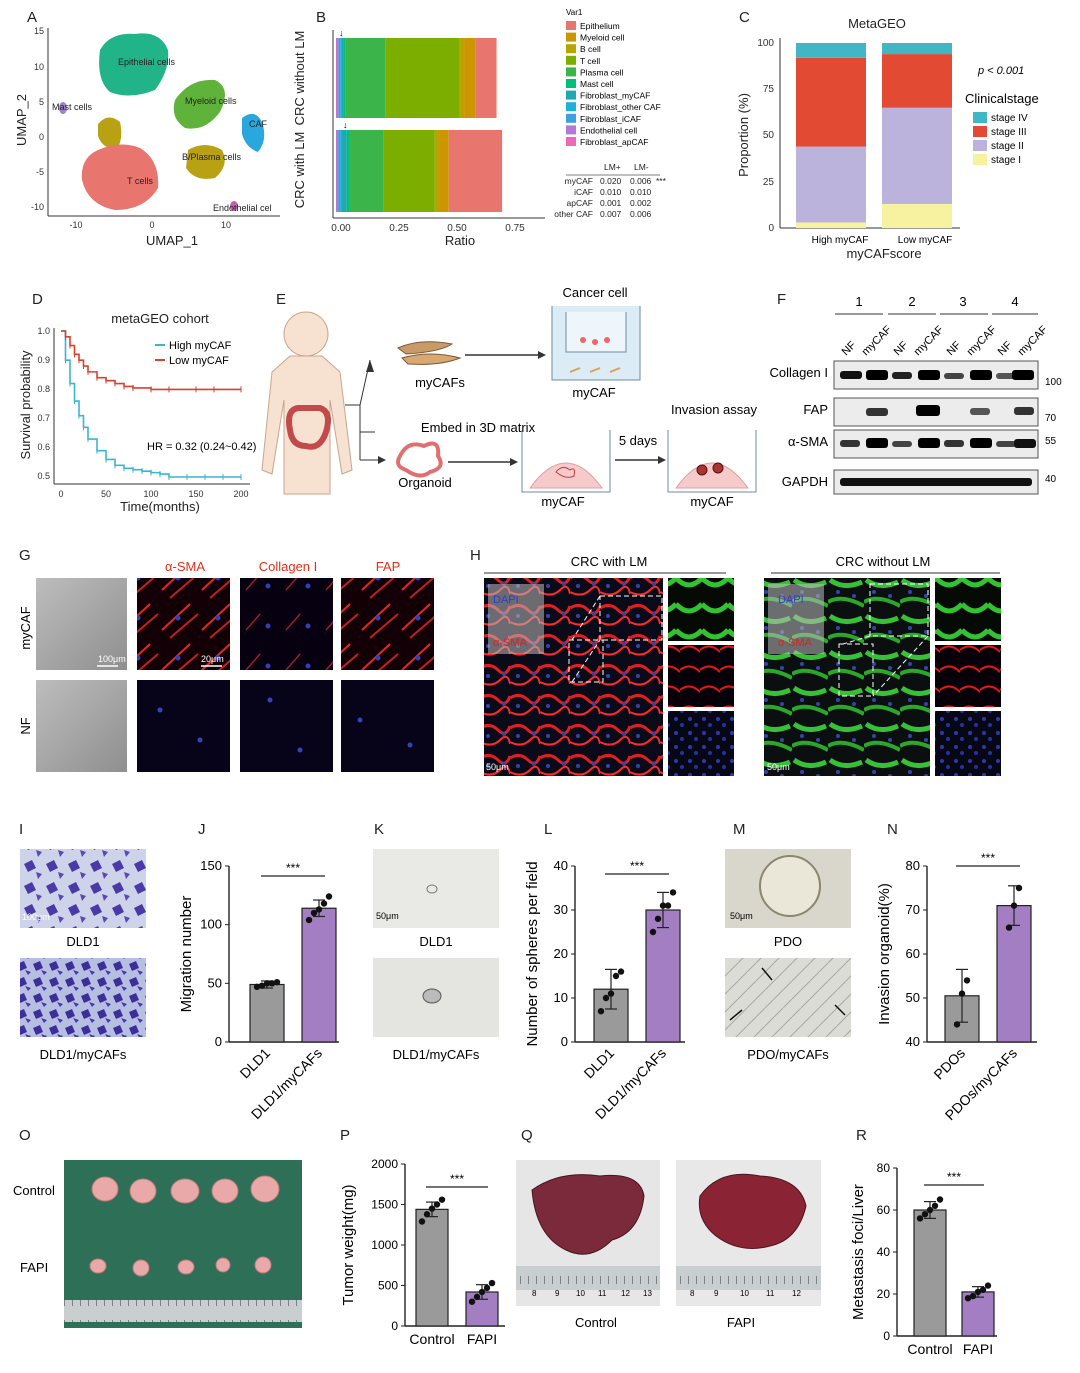 This screenshot has width=1080, height=1373. What do you see at coordinates (510, 643) in the screenshot?
I see `h-stain-asma: α-SMA` at bounding box center [510, 643].